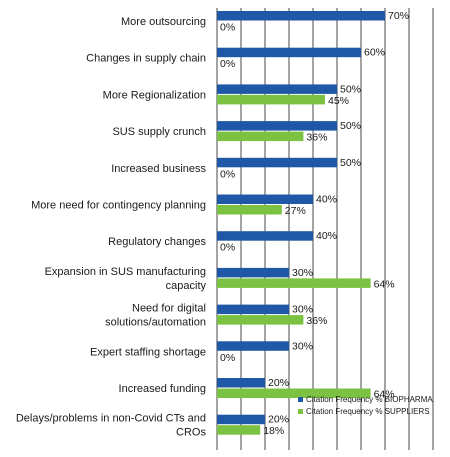 The image size is (450, 457). What do you see at coordinates (295, 211) in the screenshot?
I see `value-label-suppliers: 27%` at bounding box center [295, 211].